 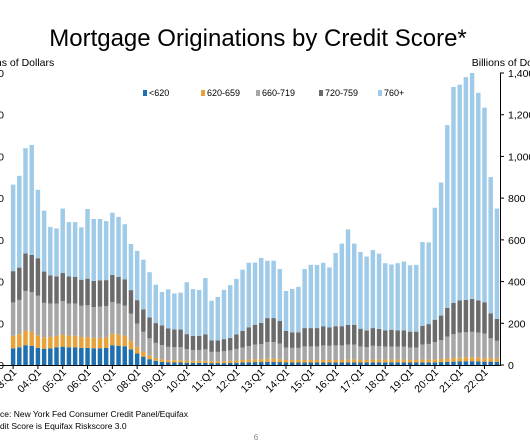 I want to click on page-number: 6, so click(x=256, y=437).